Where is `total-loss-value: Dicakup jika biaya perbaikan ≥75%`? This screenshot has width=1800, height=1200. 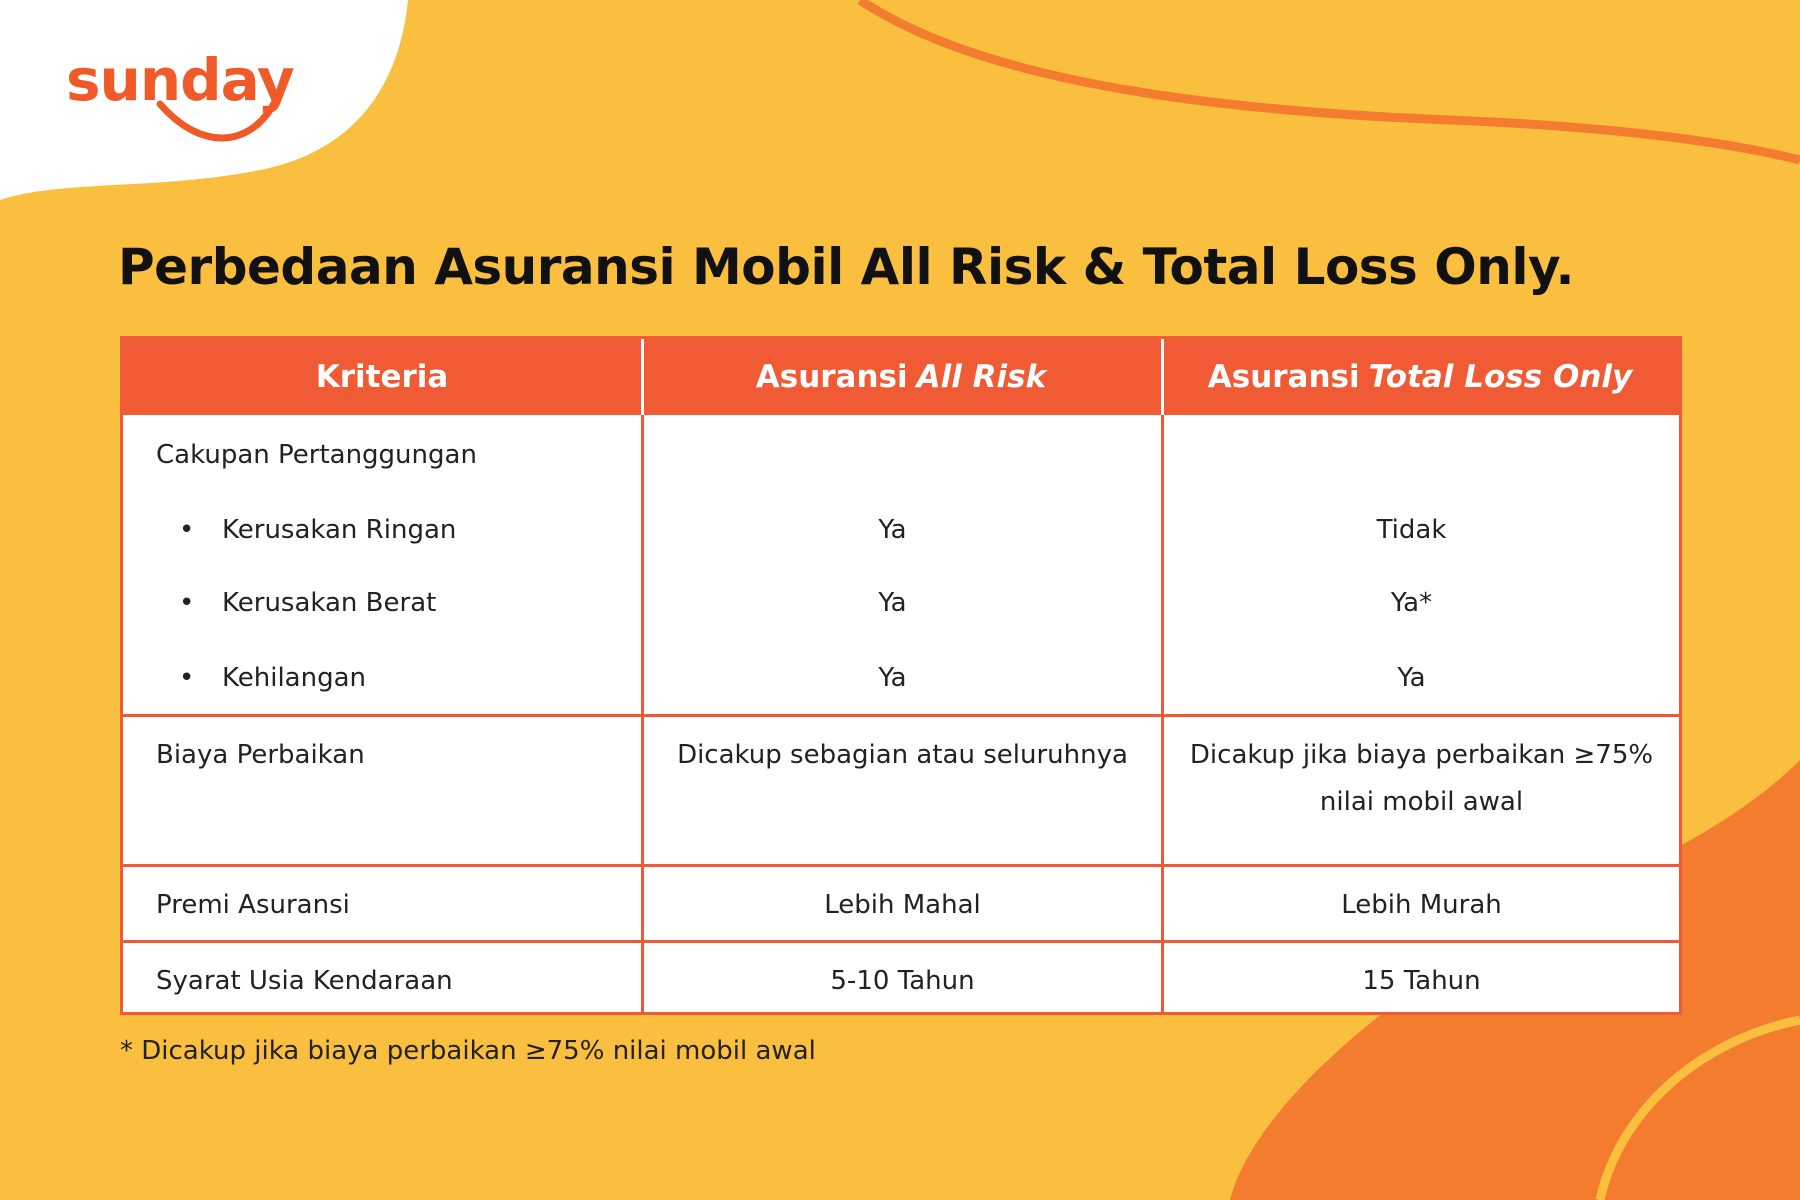 total-loss-value: Dicakup jika biaya perbaikan ≥75% is located at coordinates (1421, 755).